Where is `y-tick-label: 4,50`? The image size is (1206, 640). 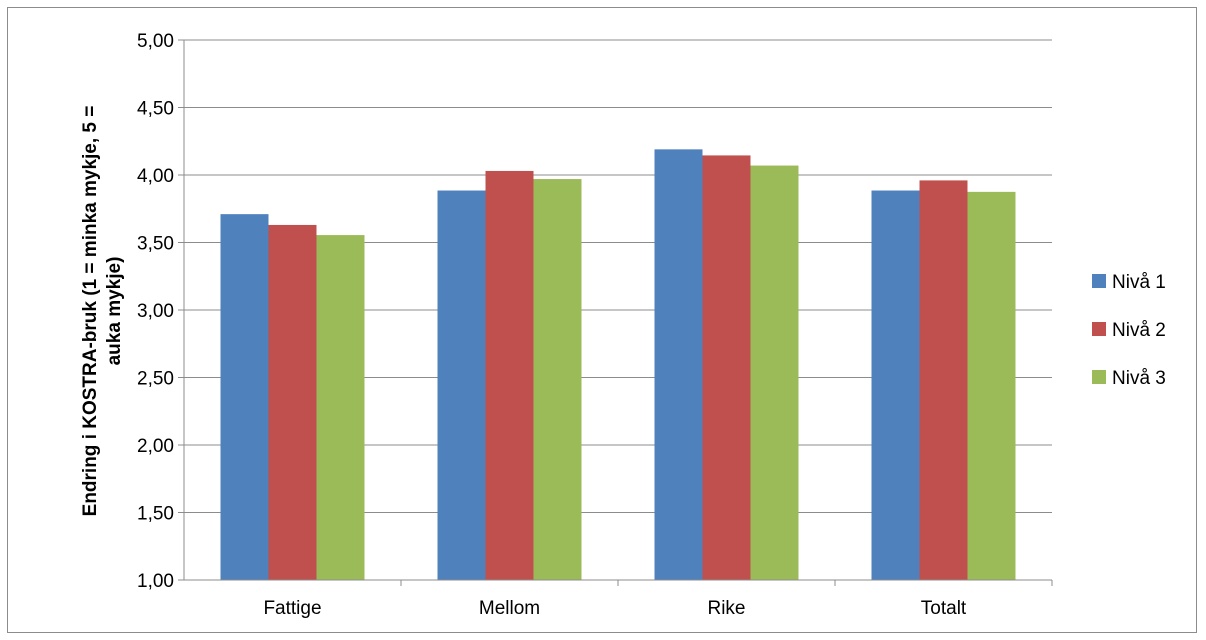
y-tick-label: 4,50 is located at coordinates (155, 109).